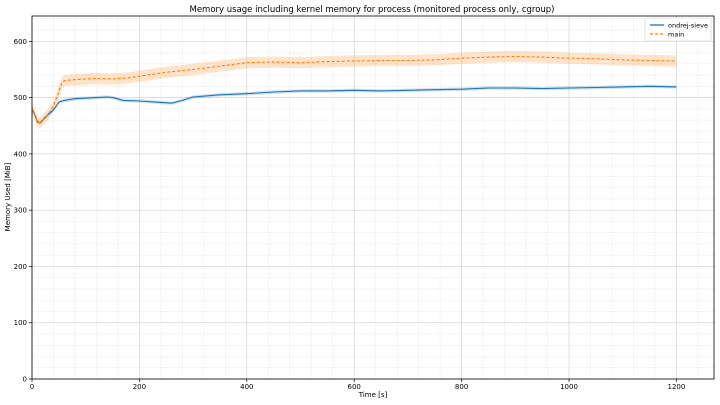  What do you see at coordinates (20, 154) in the screenshot?
I see `y-tick-label: 400` at bounding box center [20, 154].